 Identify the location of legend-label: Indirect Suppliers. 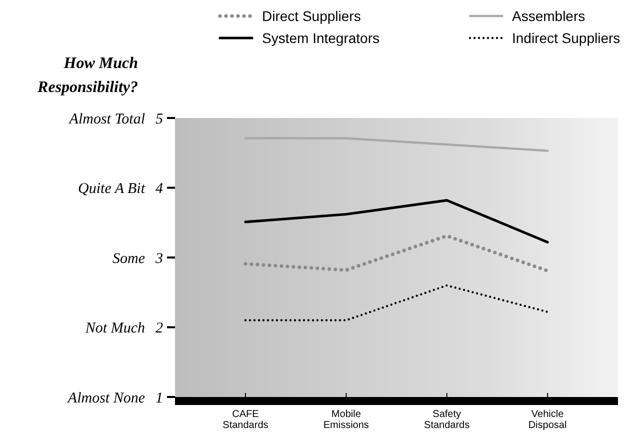
(566, 38).